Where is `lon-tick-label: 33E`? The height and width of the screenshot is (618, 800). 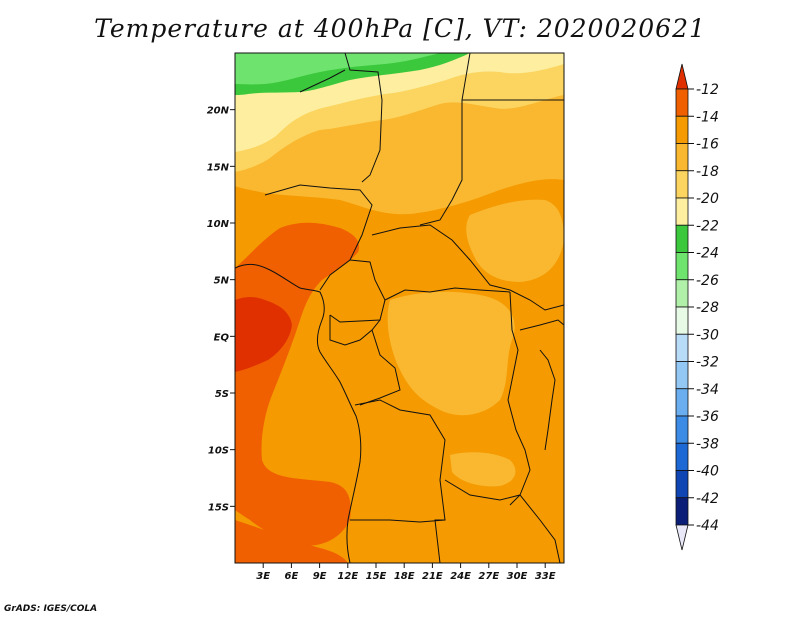 lon-tick-label: 33E is located at coordinates (545, 576).